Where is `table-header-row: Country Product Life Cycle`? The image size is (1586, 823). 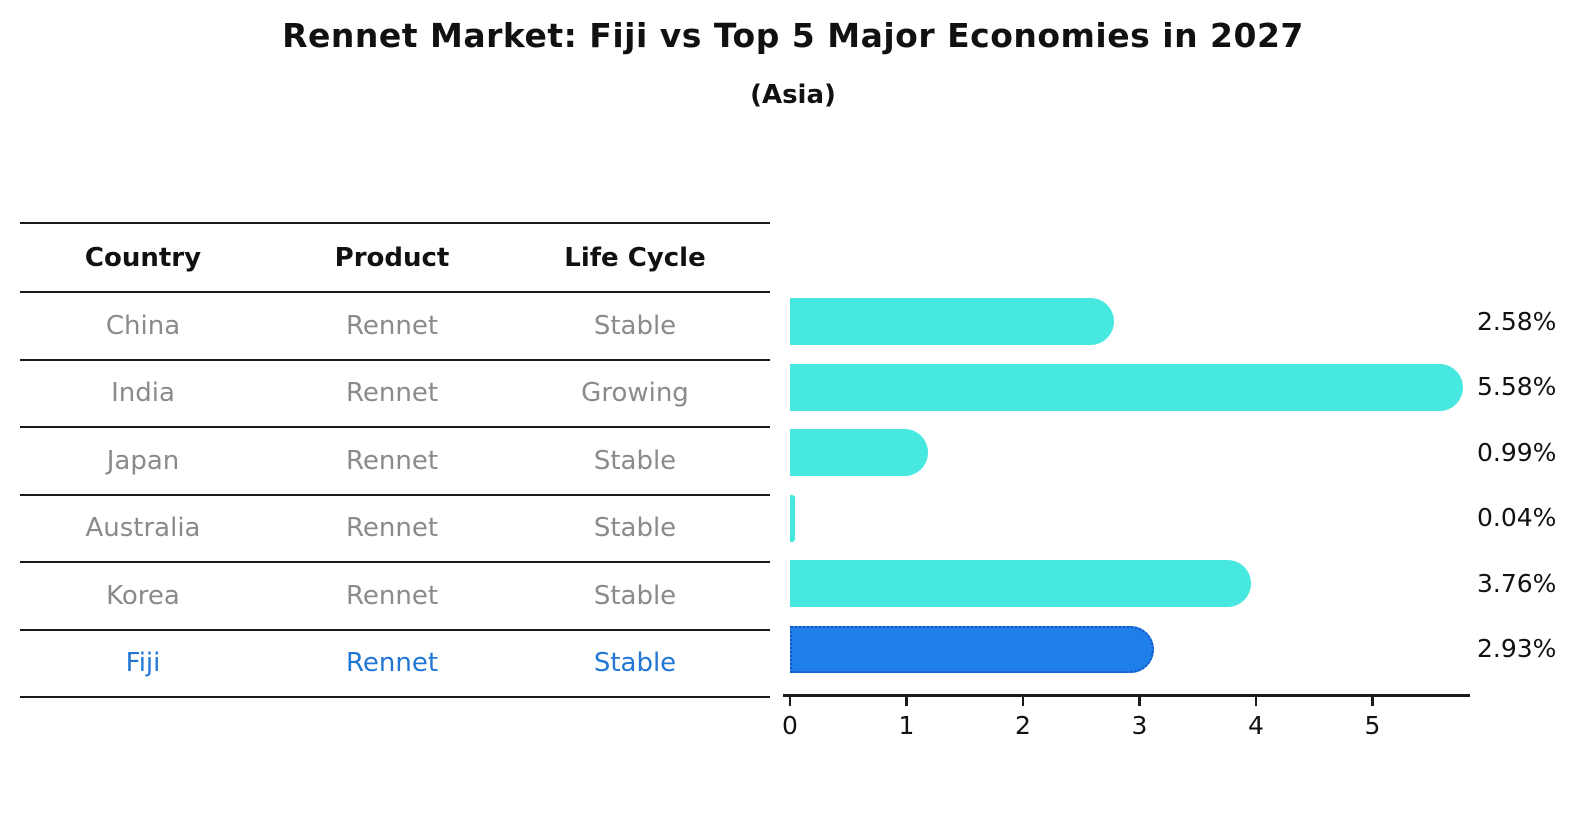 table-header-row: Country Product Life Cycle is located at coordinates (395, 257).